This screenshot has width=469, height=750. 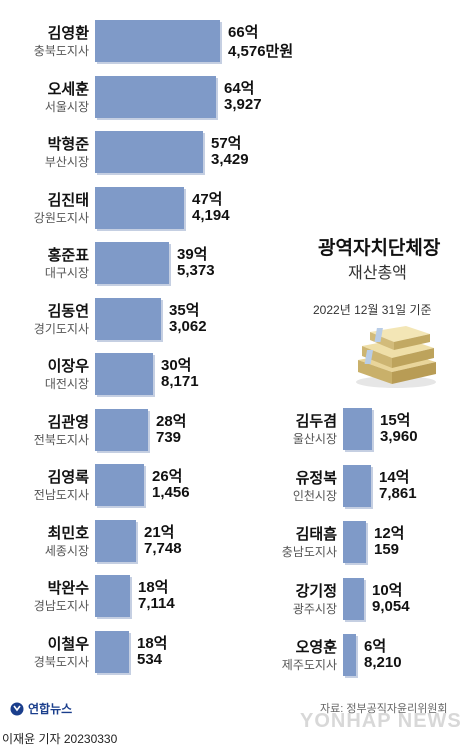 I want to click on asset-eok-label: 28억, so click(x=171, y=420).